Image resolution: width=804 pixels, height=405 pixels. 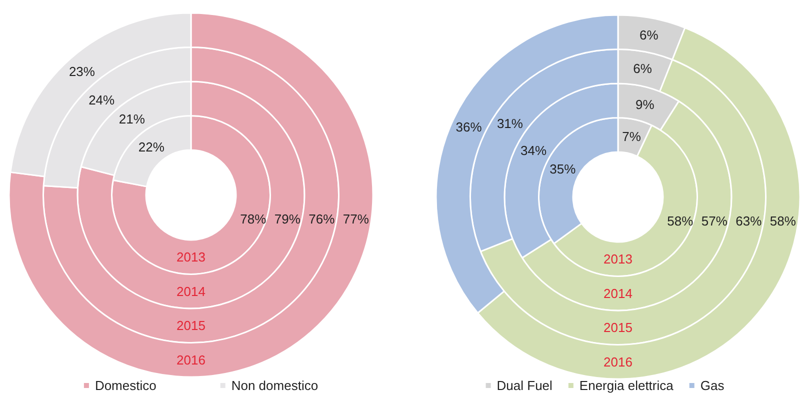 I want to click on data-label: 63%, so click(x=749, y=221).